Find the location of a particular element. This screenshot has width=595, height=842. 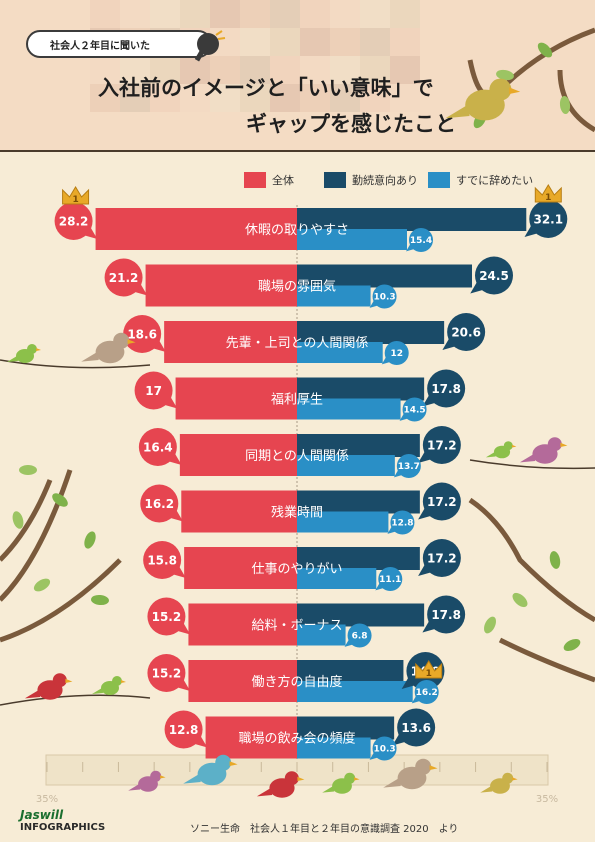

legend-swatch-continue is located at coordinates (335, 180).